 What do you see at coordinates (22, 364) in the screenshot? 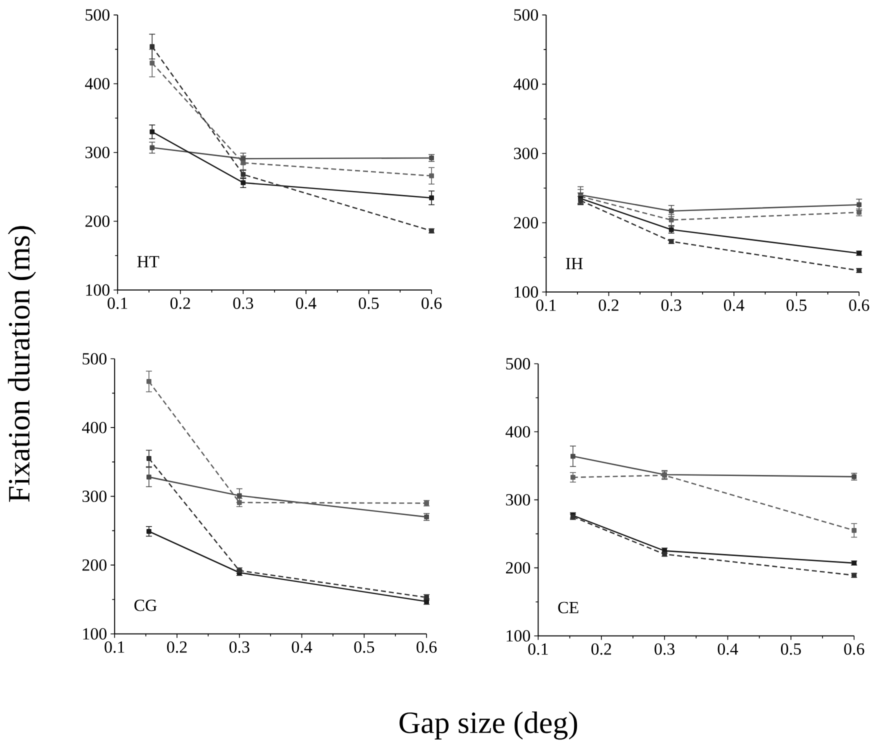
I see `y-axis-title: Fixation duration (ms)` at bounding box center [22, 364].